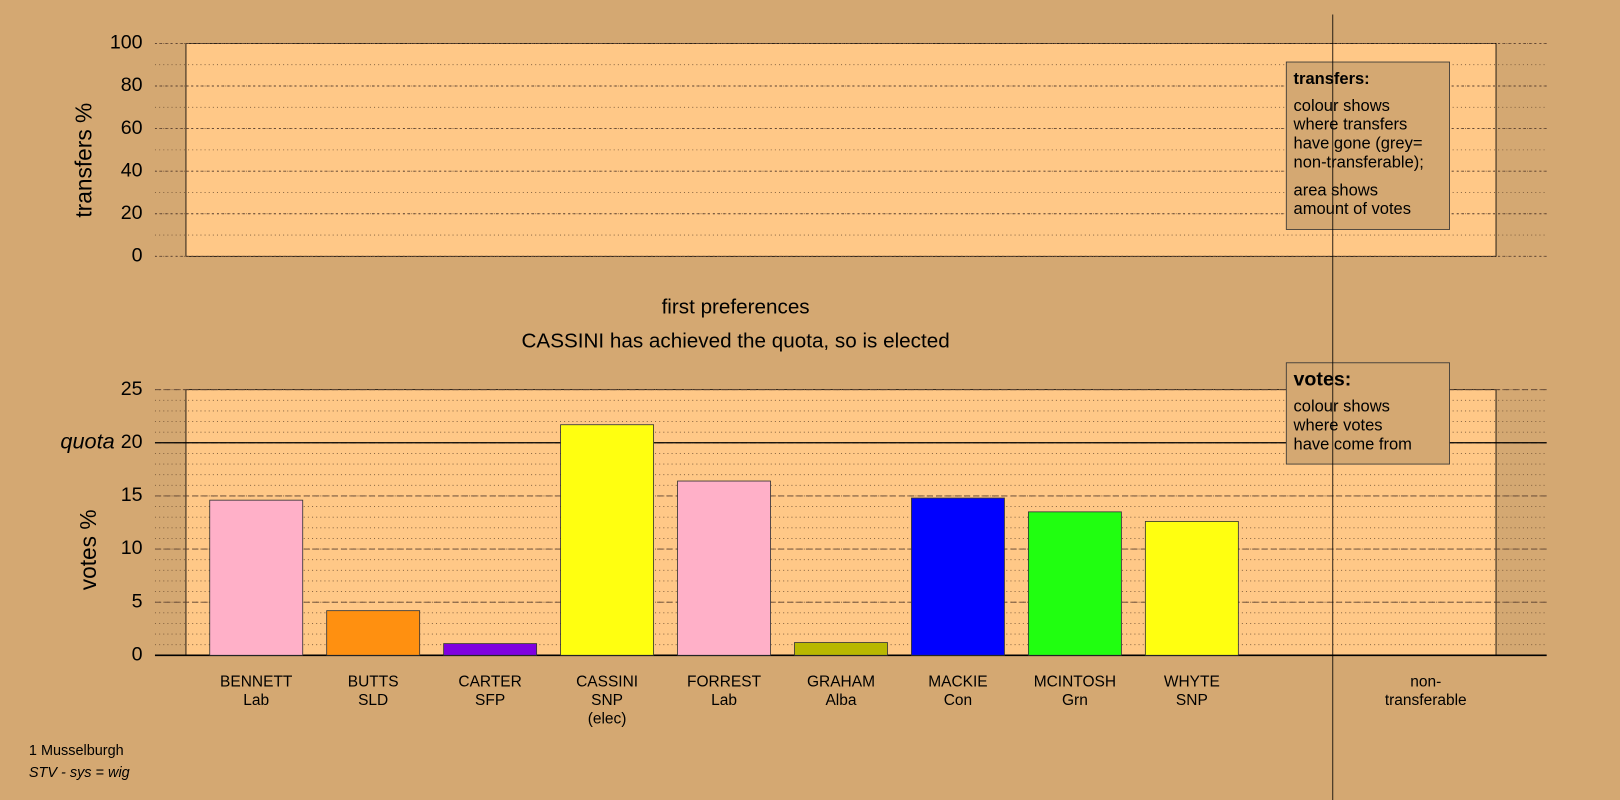 This screenshot has width=1620, height=800. Describe the element at coordinates (88, 549) in the screenshot. I see `y-axis-label: votes %` at that location.